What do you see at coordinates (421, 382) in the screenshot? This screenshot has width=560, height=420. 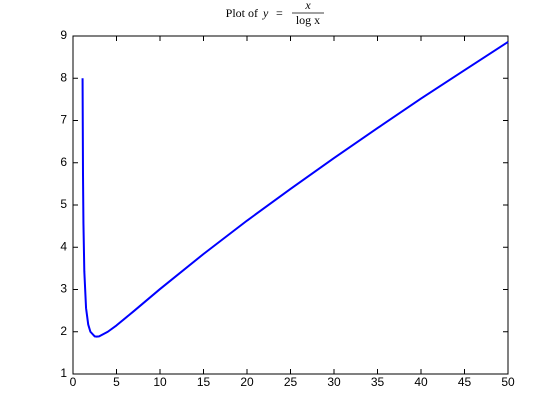 I see `x-tick-label: 40` at bounding box center [421, 382].